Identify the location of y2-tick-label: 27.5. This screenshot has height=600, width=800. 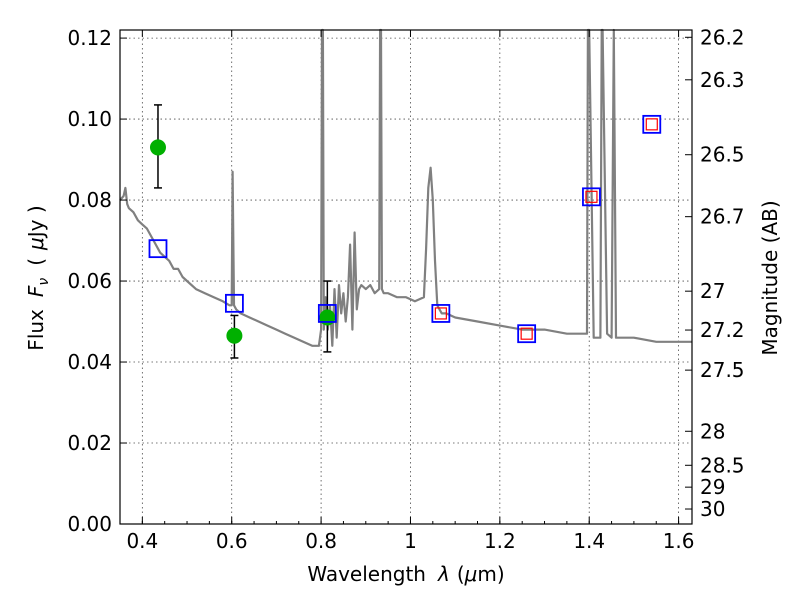
(722, 370).